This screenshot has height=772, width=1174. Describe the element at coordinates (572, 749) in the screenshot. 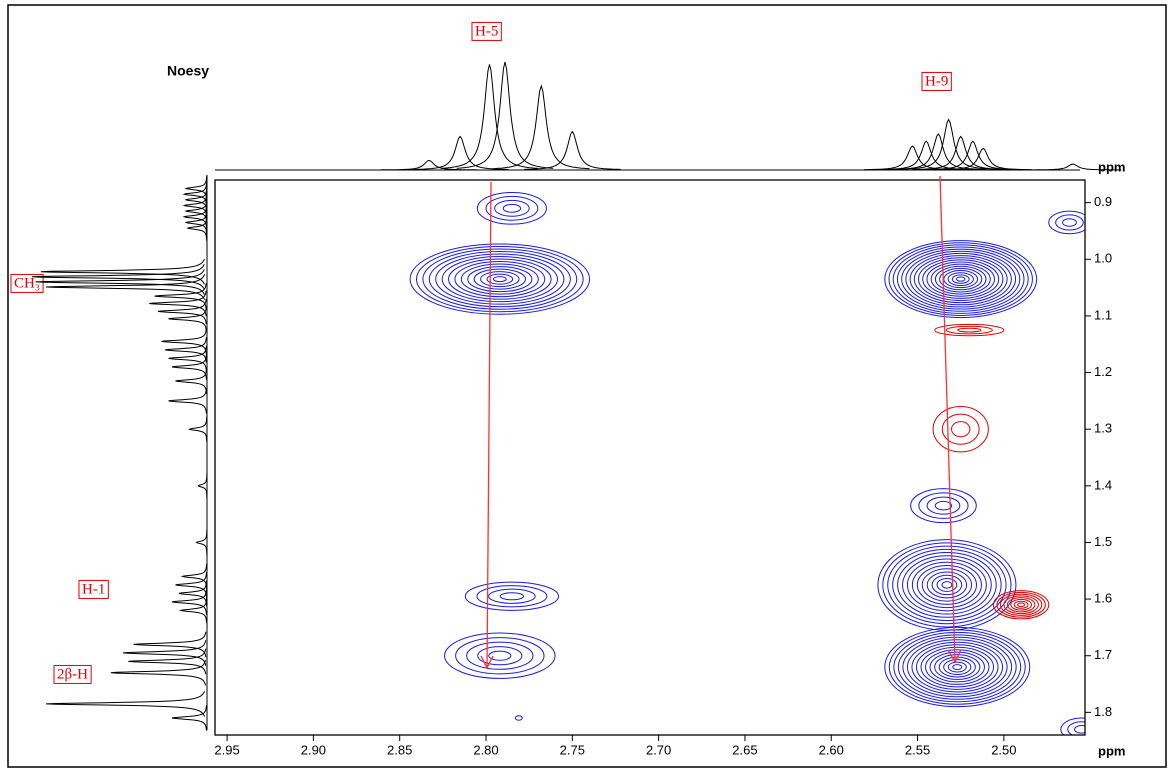

I see `x-tick-label: 2.75` at that location.